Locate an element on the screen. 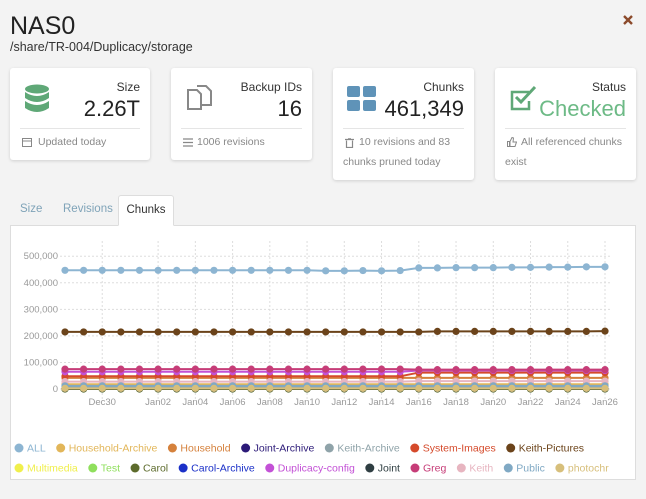 Image resolution: width=646 pixels, height=499 pixels. tab: Revisions is located at coordinates (88, 209).